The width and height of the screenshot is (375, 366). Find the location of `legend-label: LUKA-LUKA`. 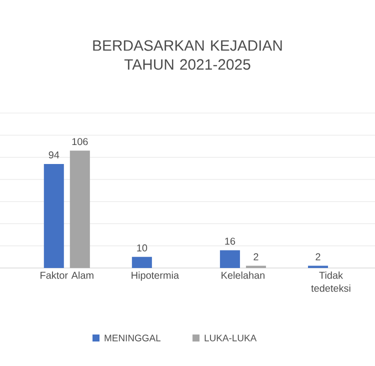

legend-label: LUKA-LUKA is located at coordinates (230, 338).